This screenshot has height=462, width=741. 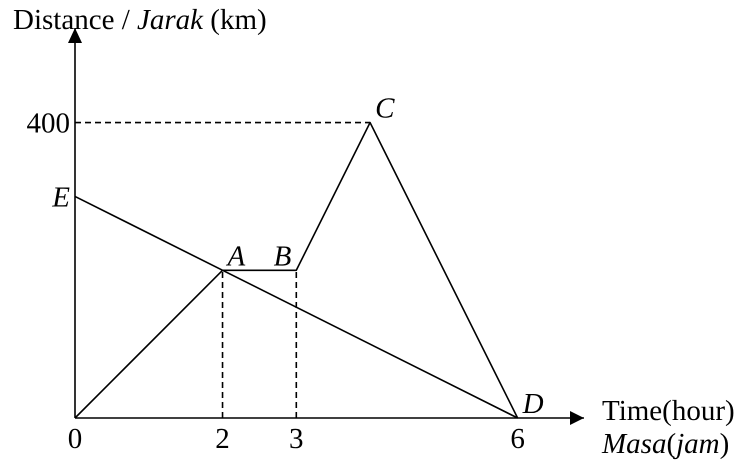 What do you see at coordinates (668, 427) in the screenshot?
I see `x-axis-title: Time(hour) Masa(jam)` at bounding box center [668, 427].